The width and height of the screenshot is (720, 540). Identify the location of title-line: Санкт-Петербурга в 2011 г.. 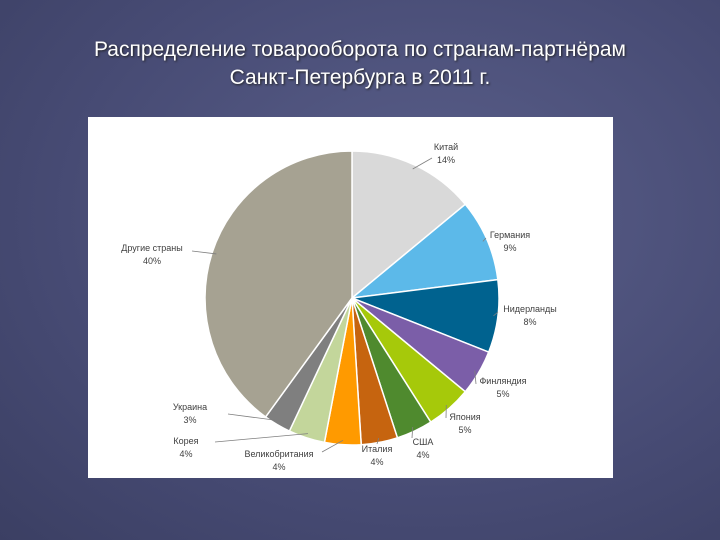
(360, 77).